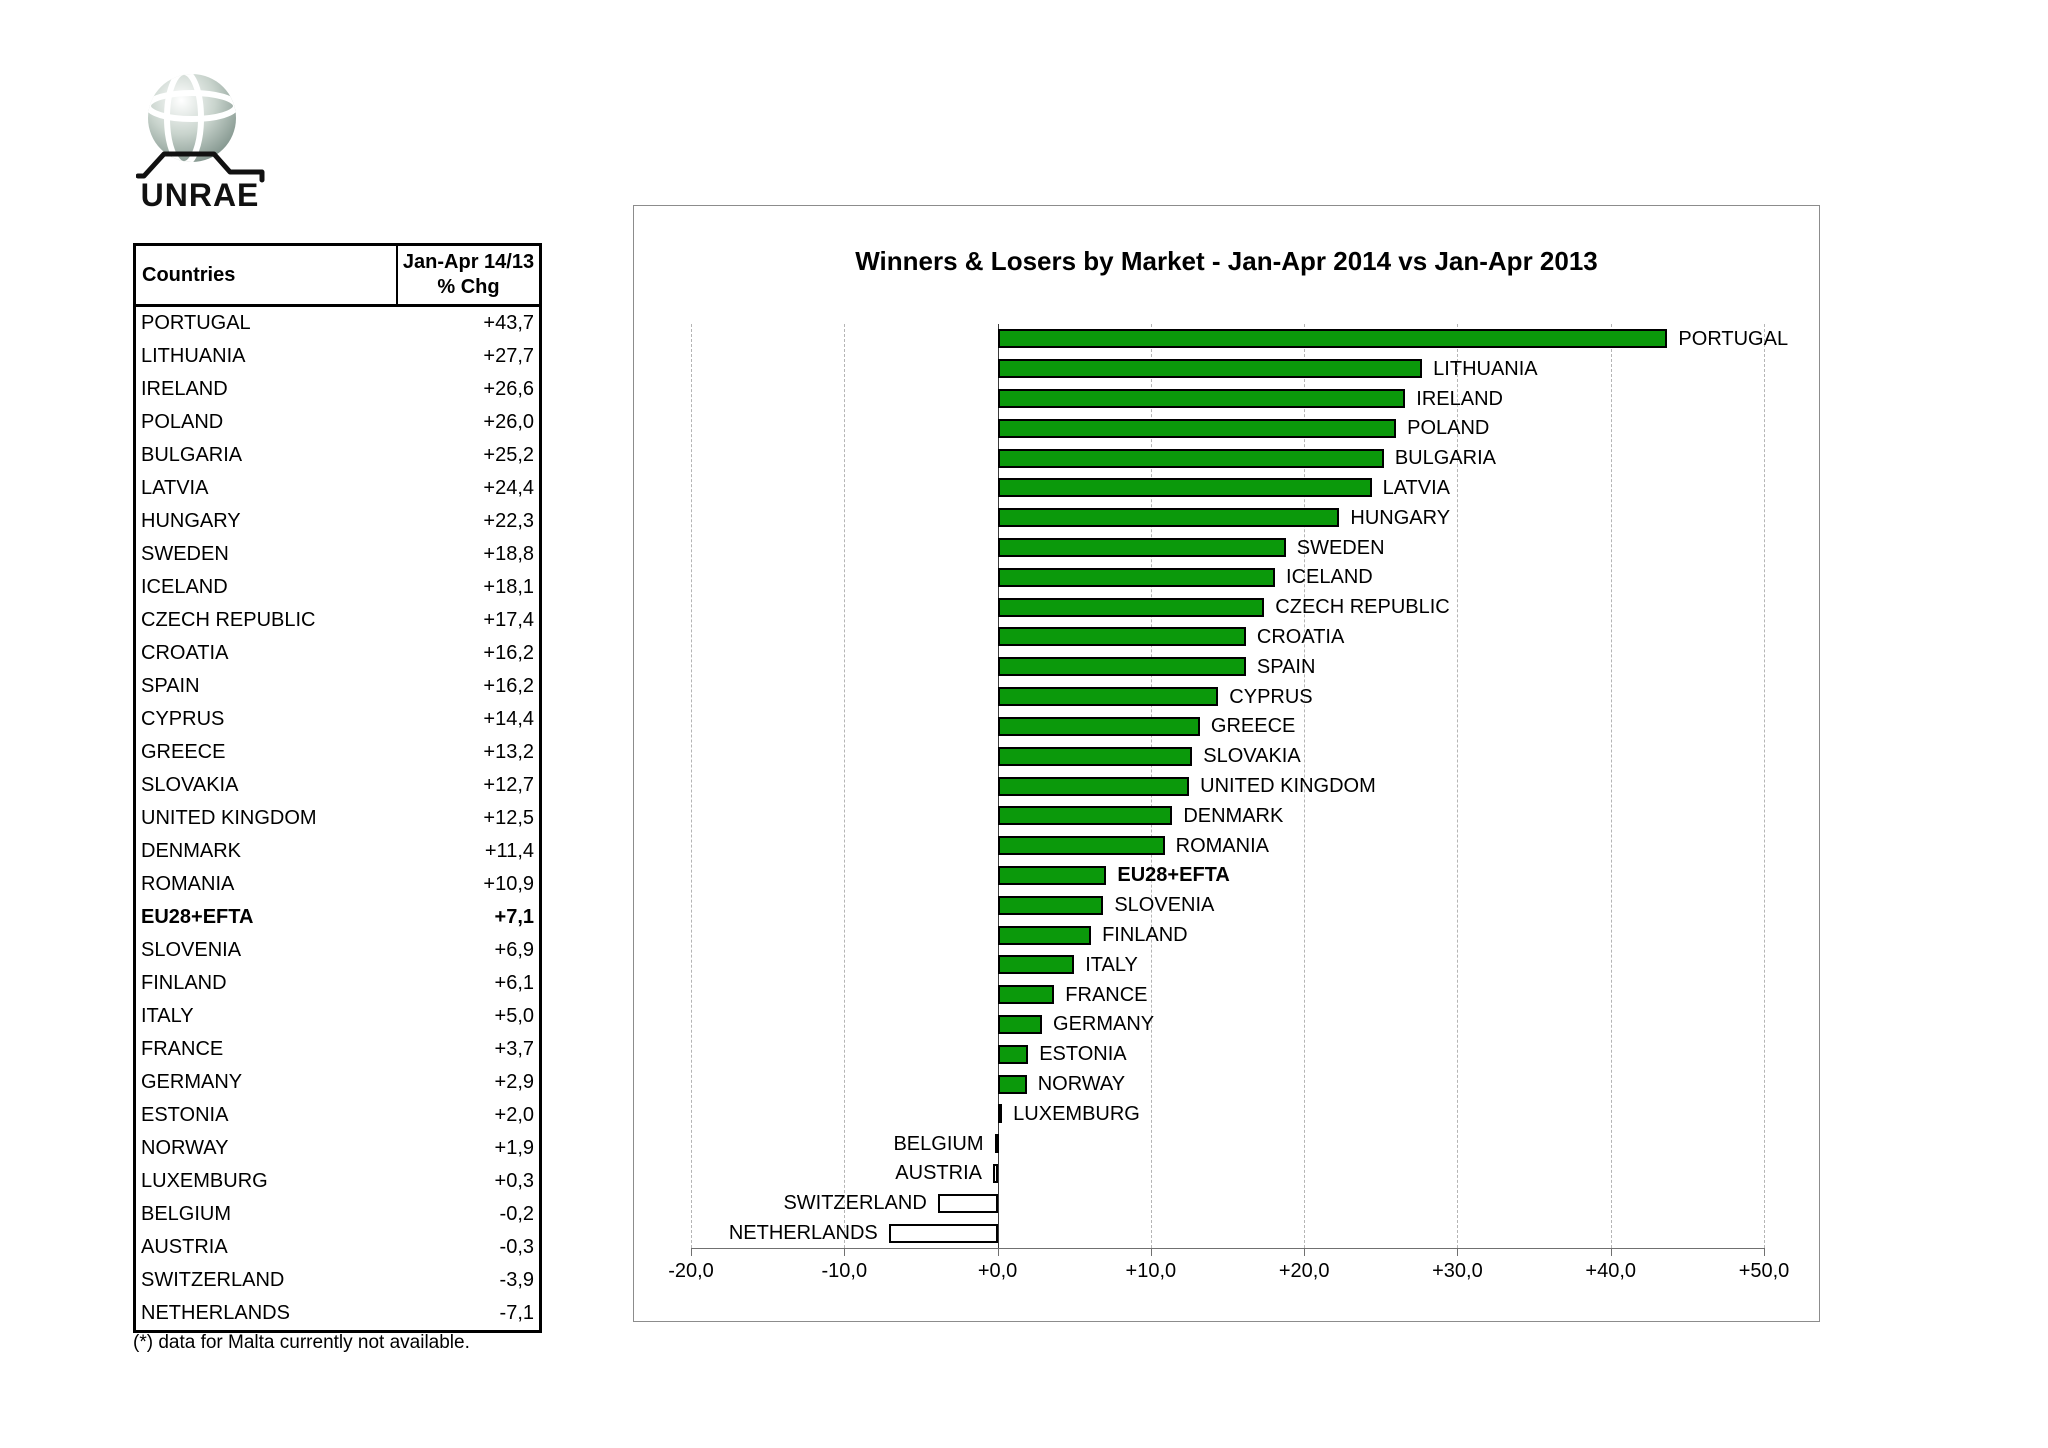 Image resolution: width=2048 pixels, height=1448 pixels. What do you see at coordinates (182, 422) in the screenshot?
I see `country-cell: POLAND` at bounding box center [182, 422].